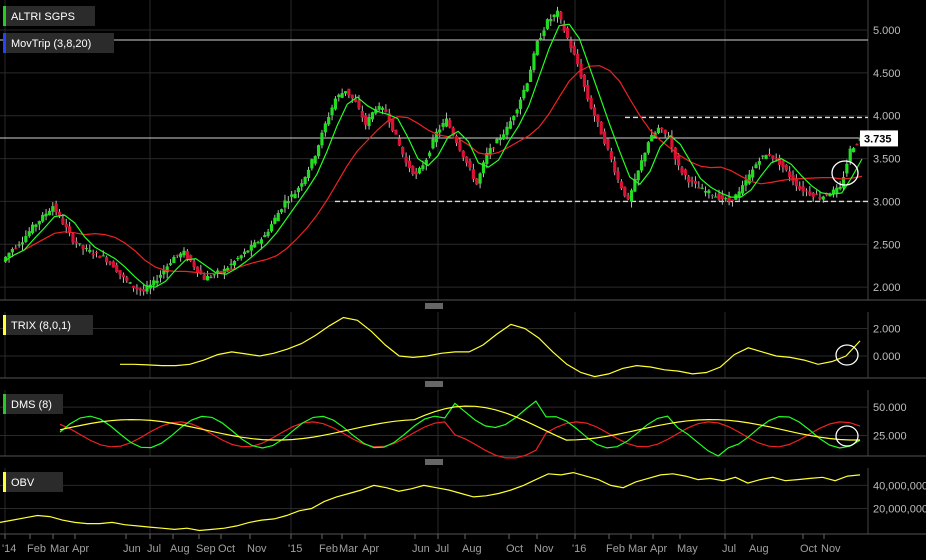  Describe the element at coordinates (4, 404) in the screenshot. I see `legend-color-swatch` at that location.